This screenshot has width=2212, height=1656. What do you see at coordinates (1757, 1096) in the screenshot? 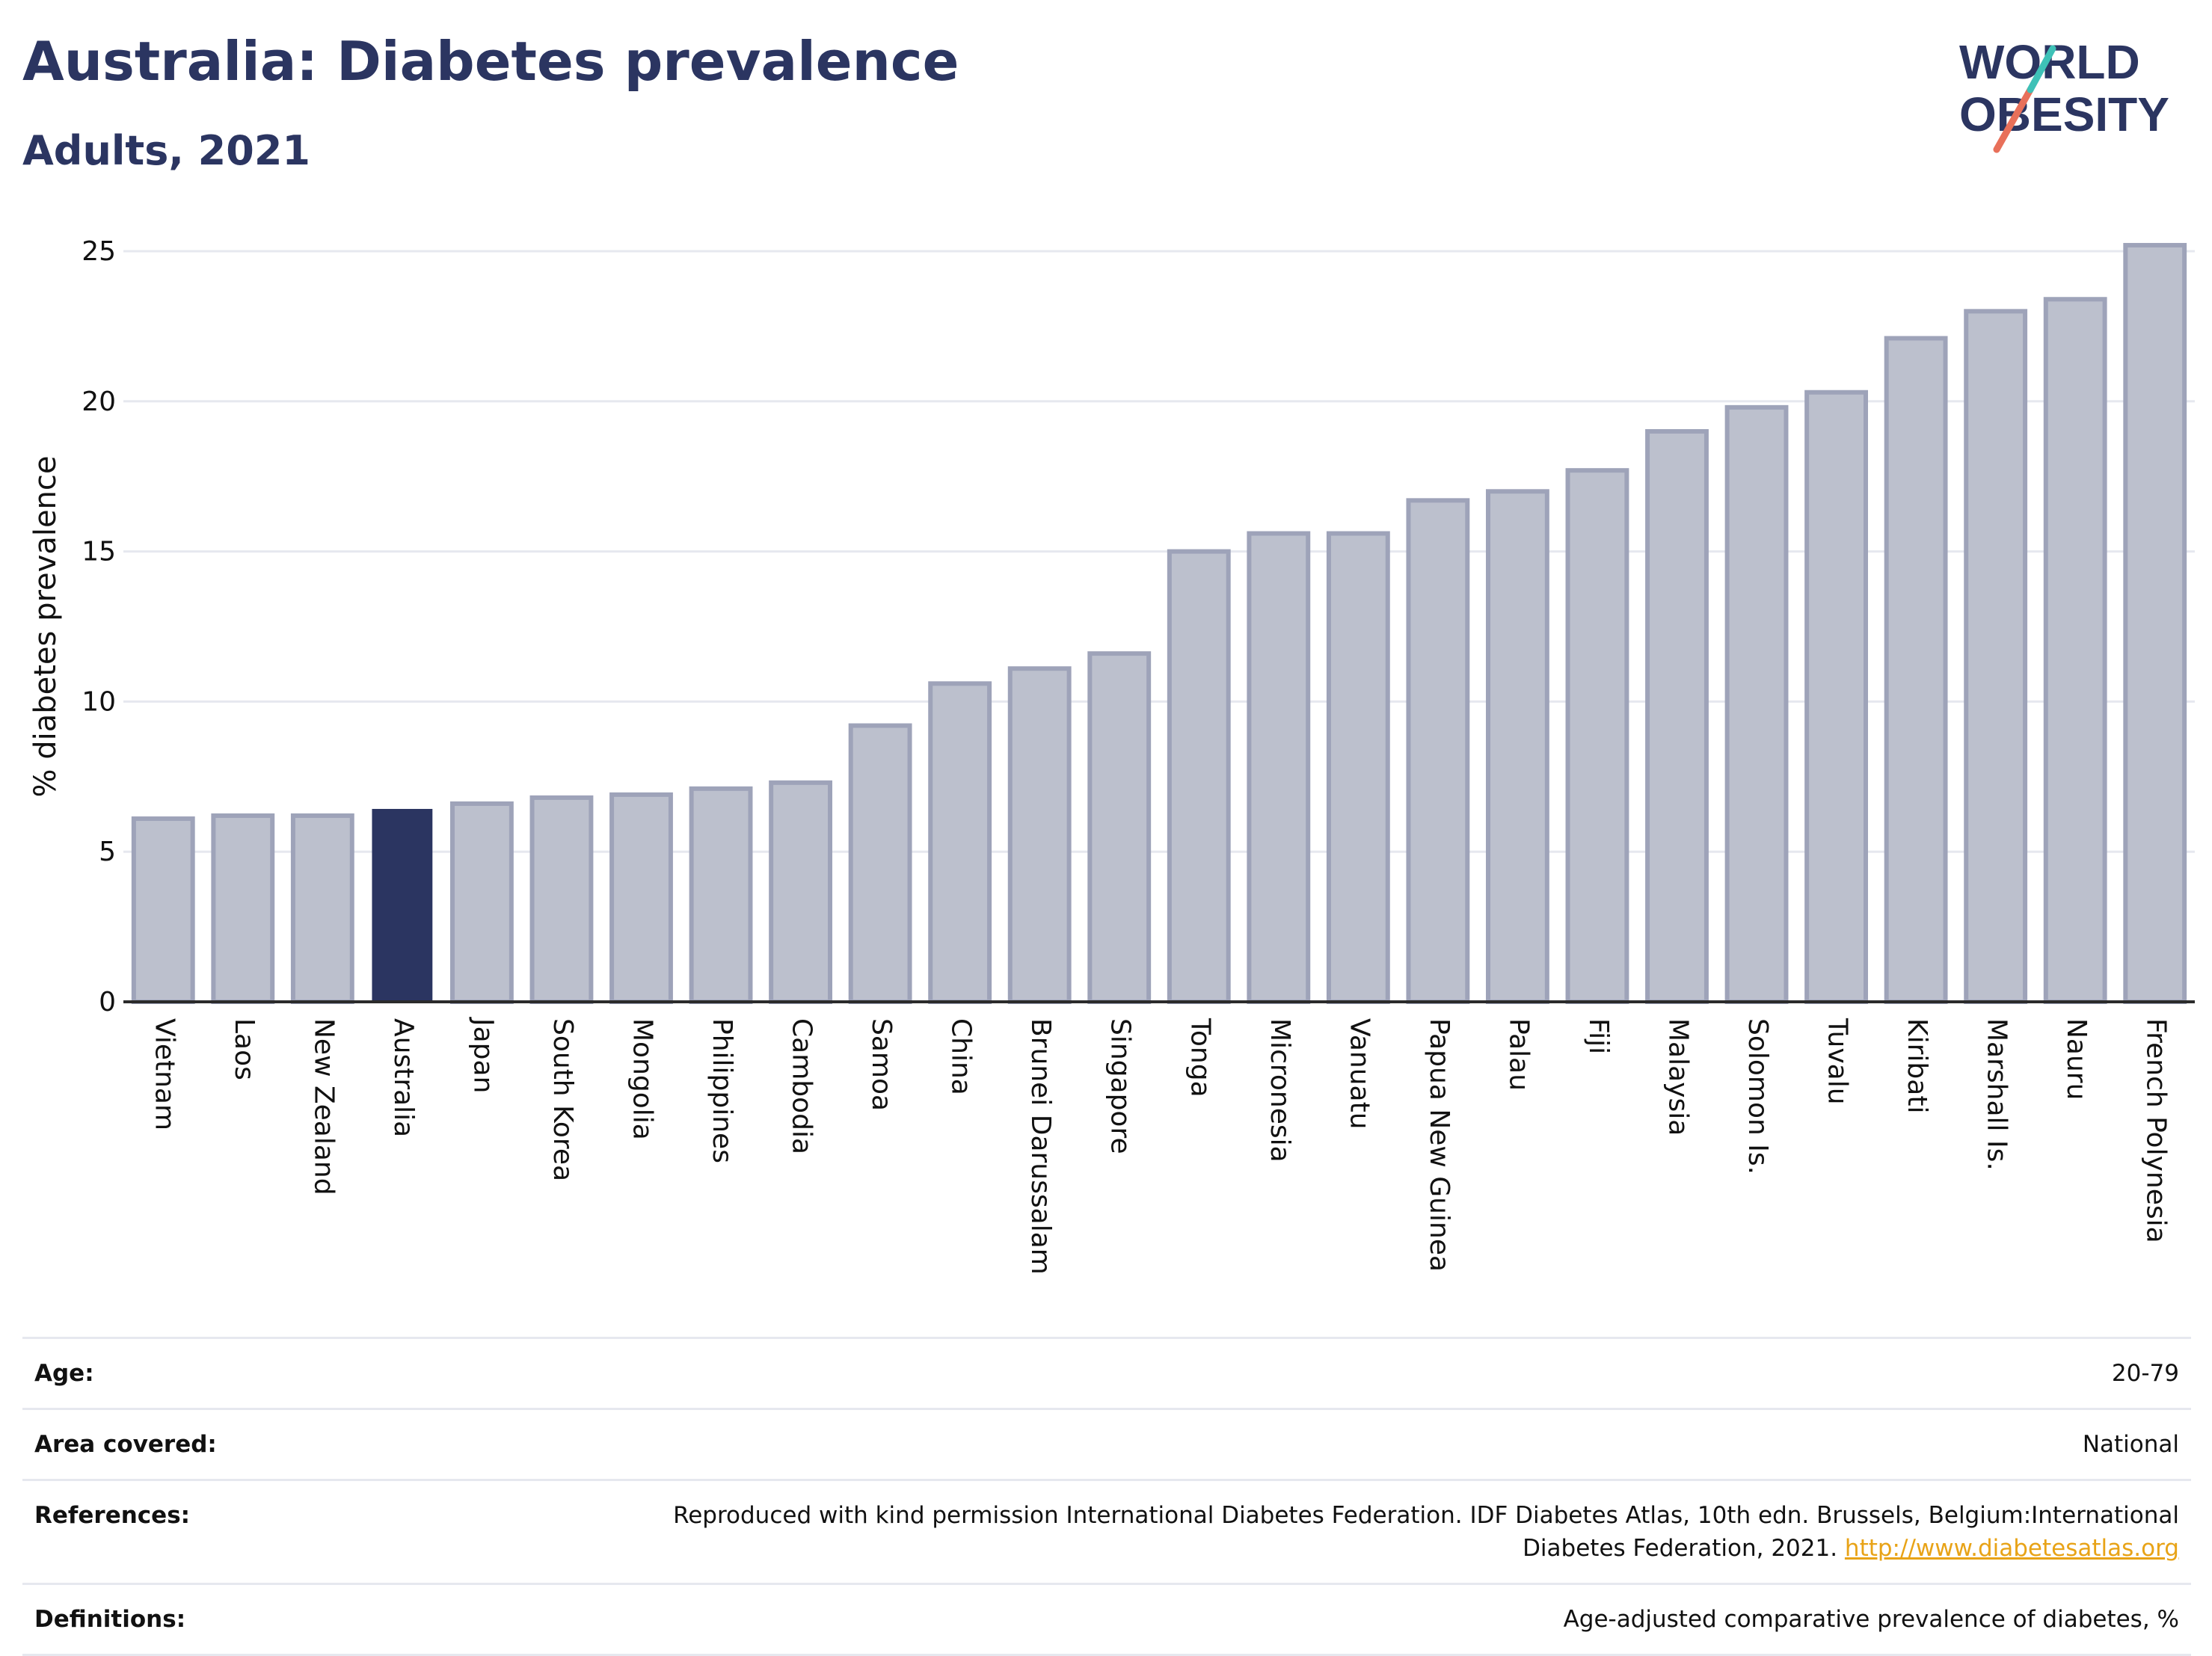
I see `x-tick-label: Solomon Is.` at bounding box center [1757, 1096].